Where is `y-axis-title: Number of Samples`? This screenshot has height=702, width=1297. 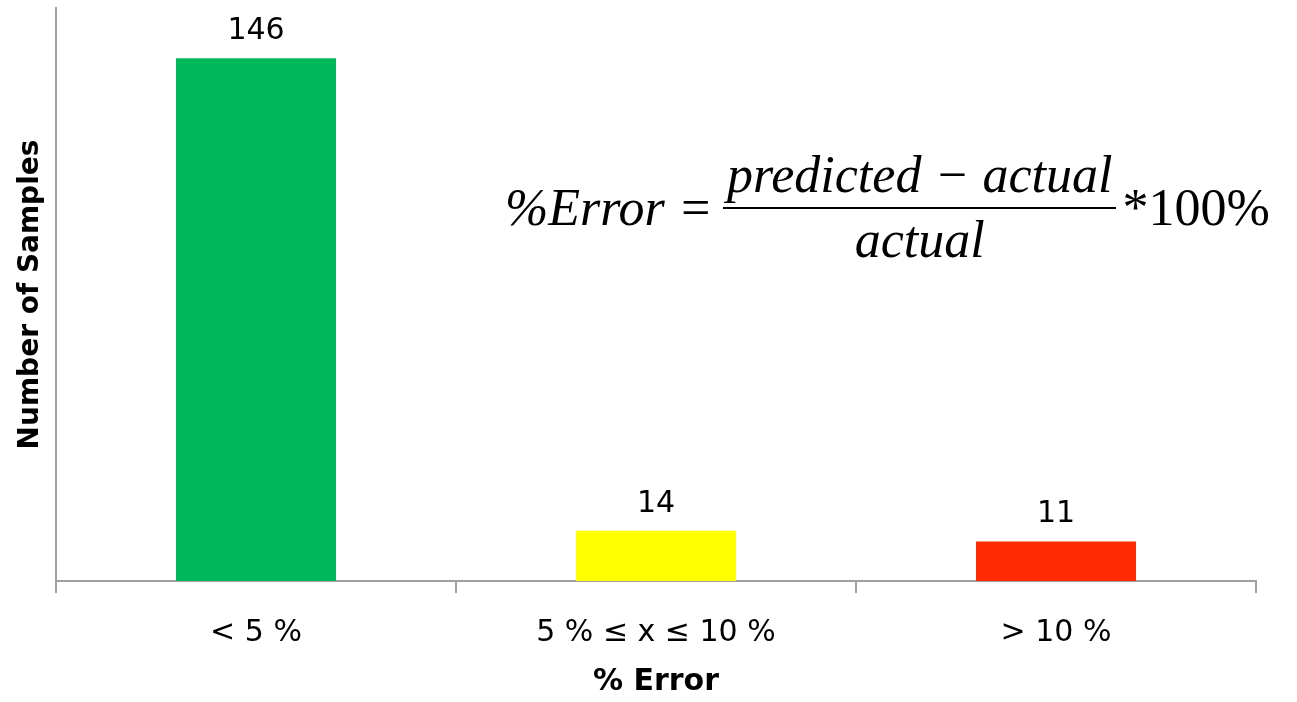
y-axis-title: Number of Samples is located at coordinates (29, 294).